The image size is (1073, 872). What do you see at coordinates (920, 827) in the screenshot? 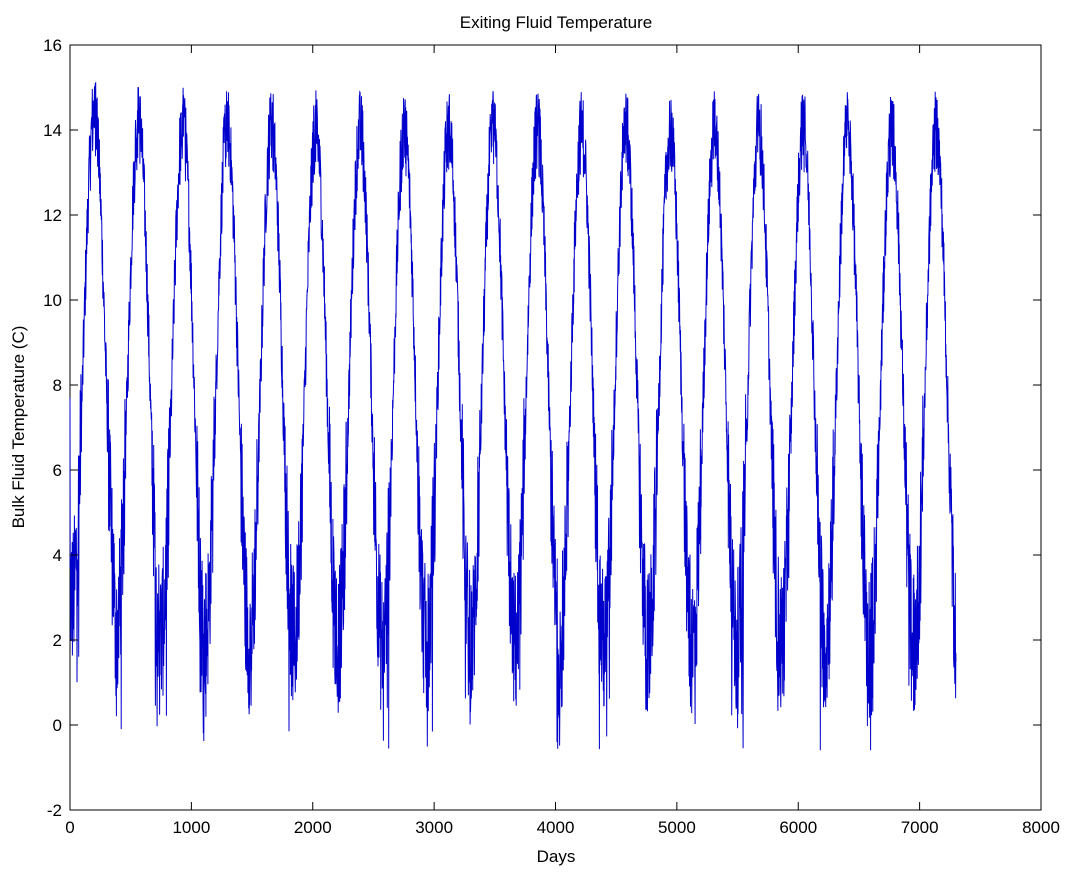
I see `x-tick-label: 7000` at bounding box center [920, 827].